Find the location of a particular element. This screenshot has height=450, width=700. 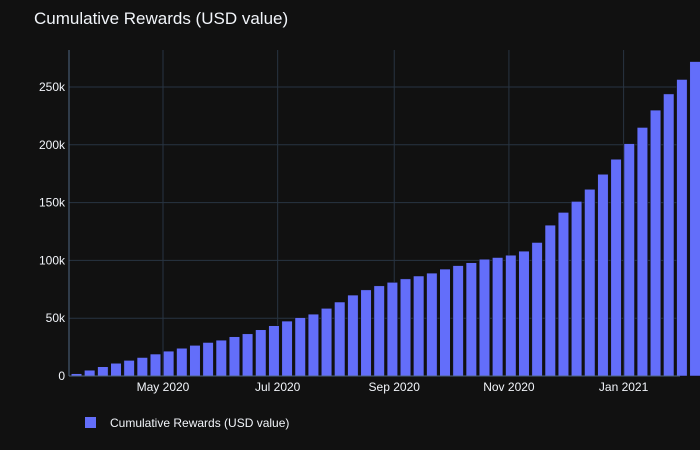

x-tick-label: Jan 2021 is located at coordinates (624, 387).